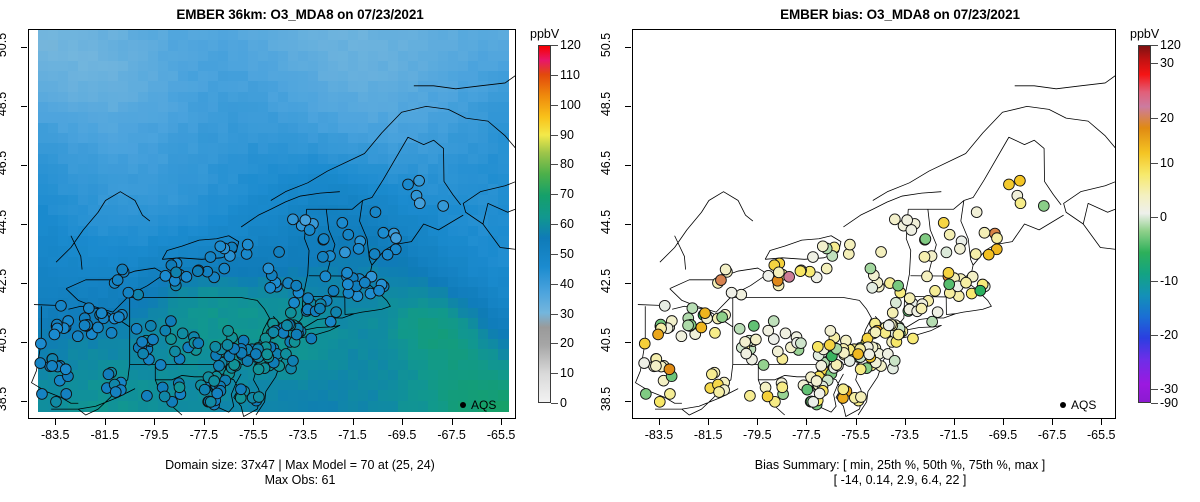  I want to click on panel-bias-title: EMBER bias: O3_MDA8 on 07/23/2021, so click(900, 14).